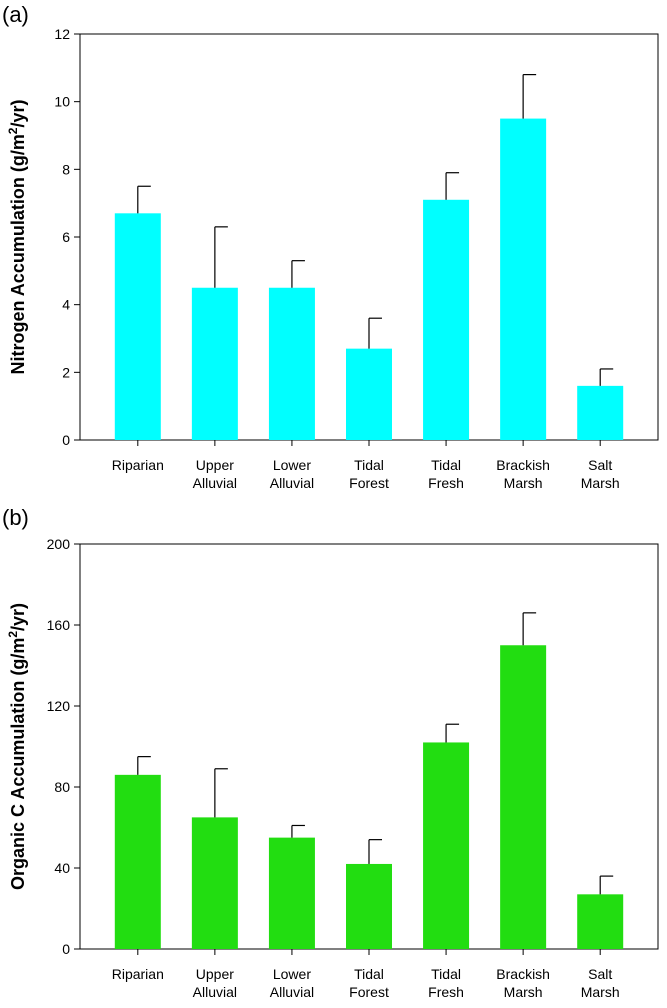 The width and height of the screenshot is (667, 1008). I want to click on category-label-line-a-1-0: Upper, so click(215, 465).